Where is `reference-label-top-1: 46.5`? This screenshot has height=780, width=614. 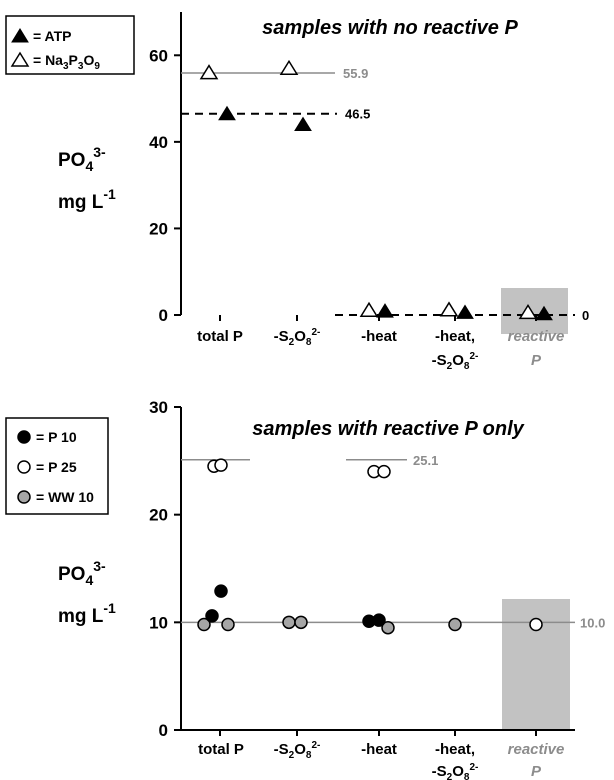
reference-label-top-1: 46.5 is located at coordinates (357, 114).